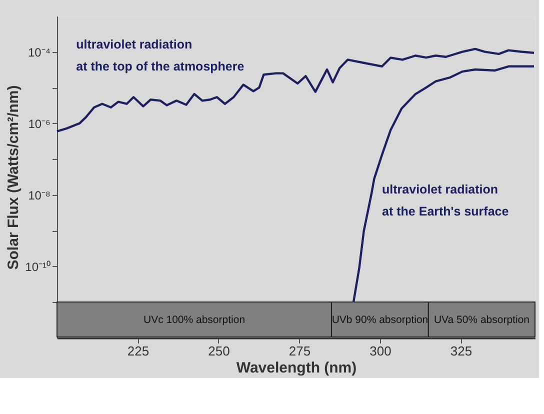  Describe the element at coordinates (39, 123) in the screenshot. I see `y-tick-label: 10⁻⁶` at that location.